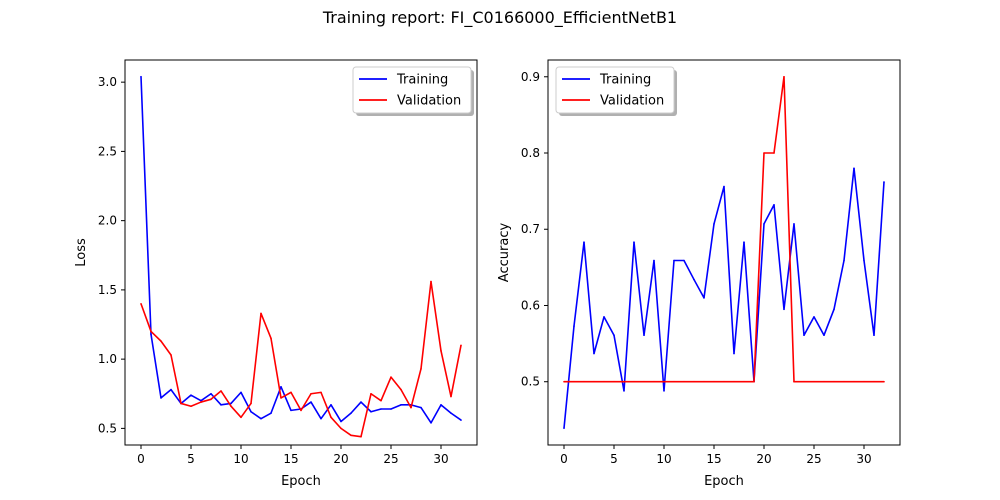  Describe the element at coordinates (107, 151) in the screenshot. I see `y-tick-label: 2.5` at that location.